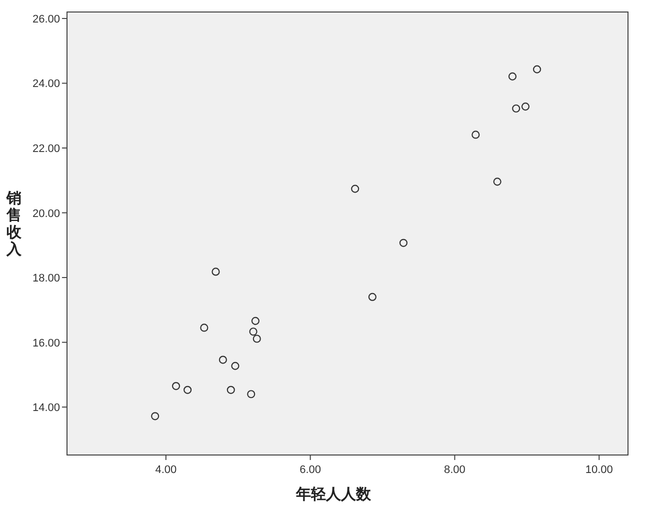 The width and height of the screenshot is (650, 517). What do you see at coordinates (166, 470) in the screenshot?
I see `x-tick-label: 4.00` at bounding box center [166, 470].